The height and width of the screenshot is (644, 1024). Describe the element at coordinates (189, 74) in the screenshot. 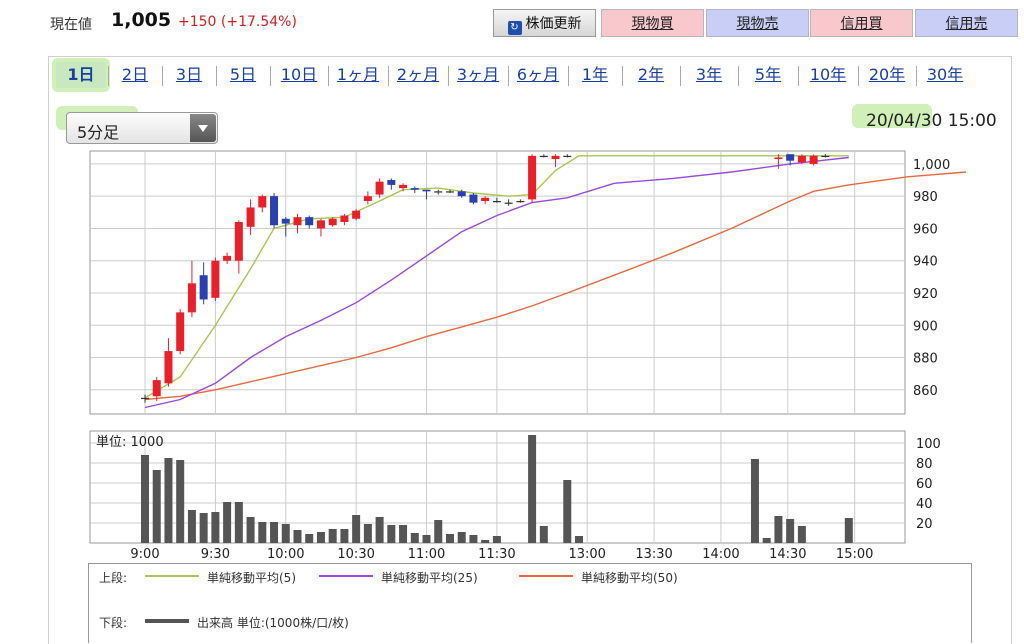

I see `tab-period-2: 3日` at that location.